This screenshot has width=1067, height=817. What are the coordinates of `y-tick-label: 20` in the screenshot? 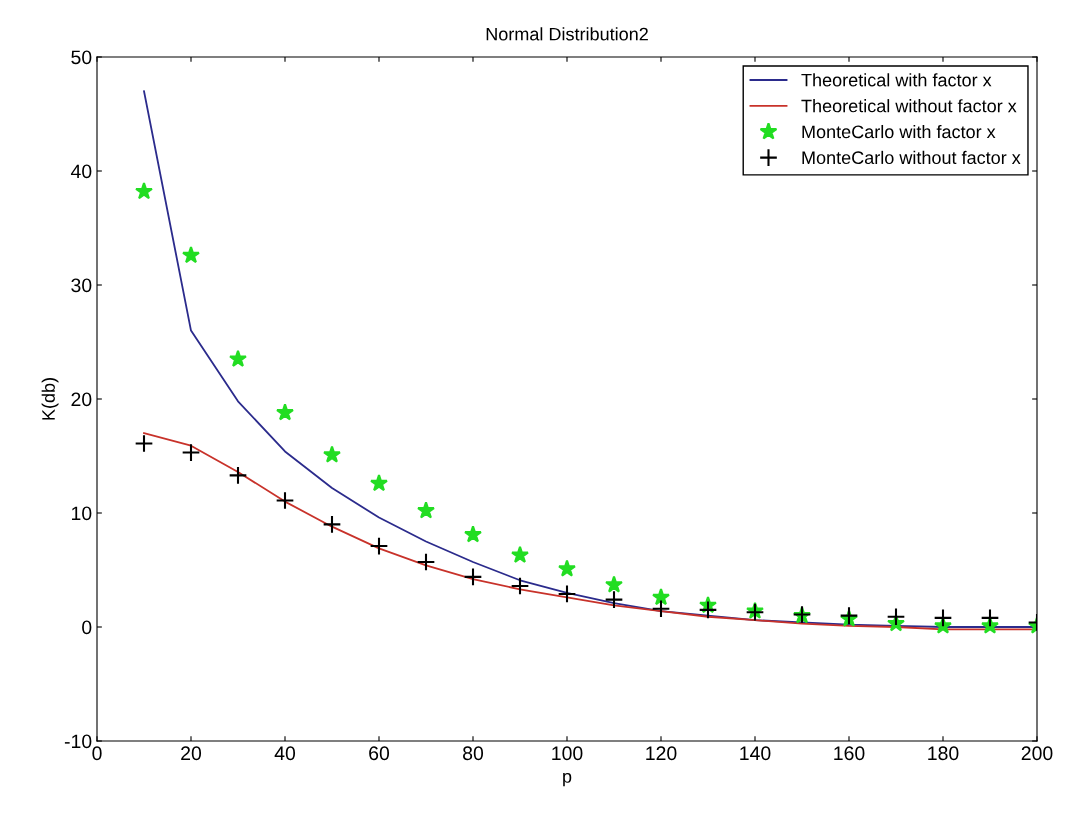 It's located at (81, 399).